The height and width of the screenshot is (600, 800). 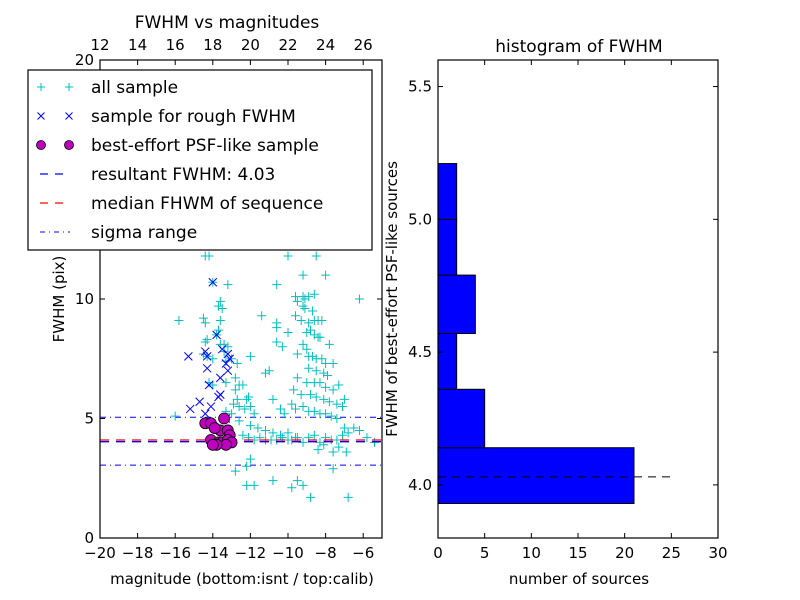 What do you see at coordinates (144, 233) in the screenshot?
I see `legend-label: sigma range` at bounding box center [144, 233].